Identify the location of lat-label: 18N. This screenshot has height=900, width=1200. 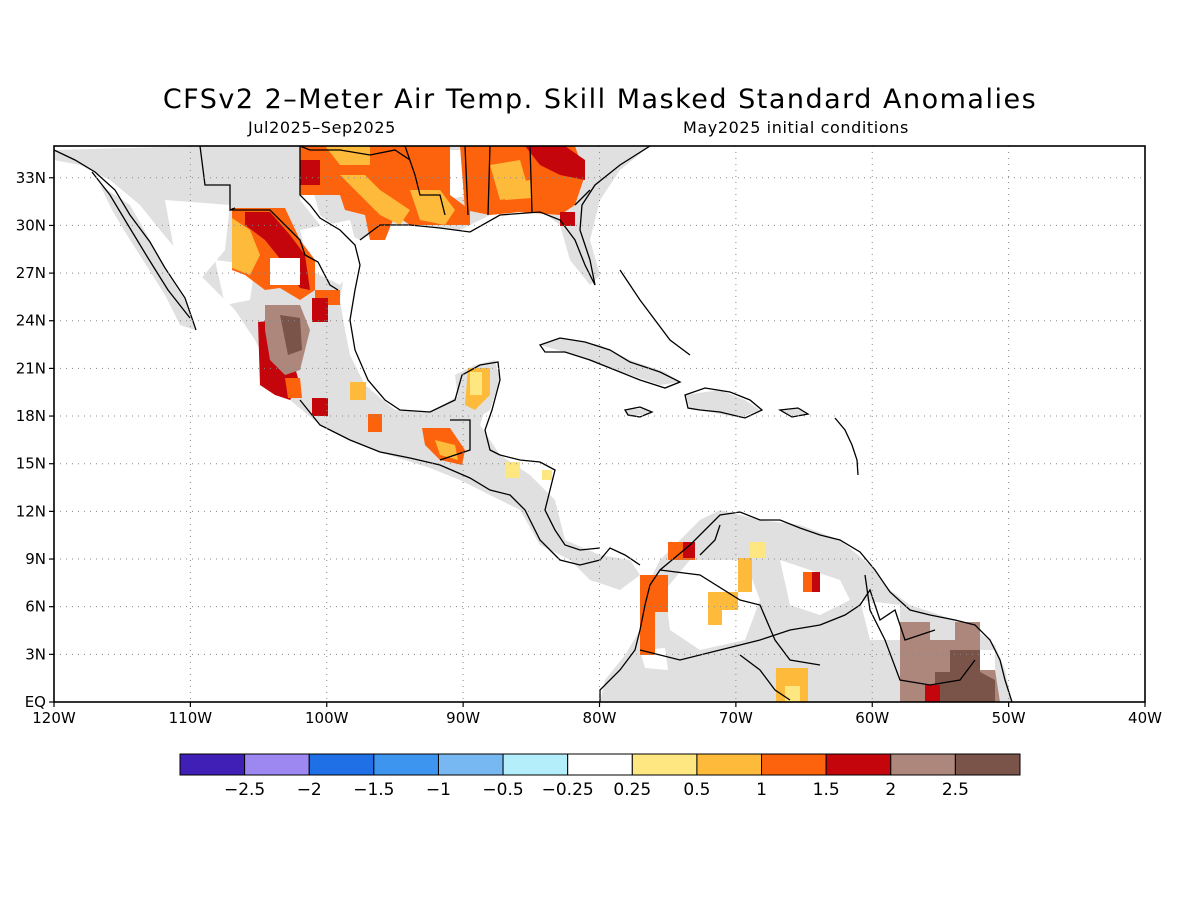
(31, 416).